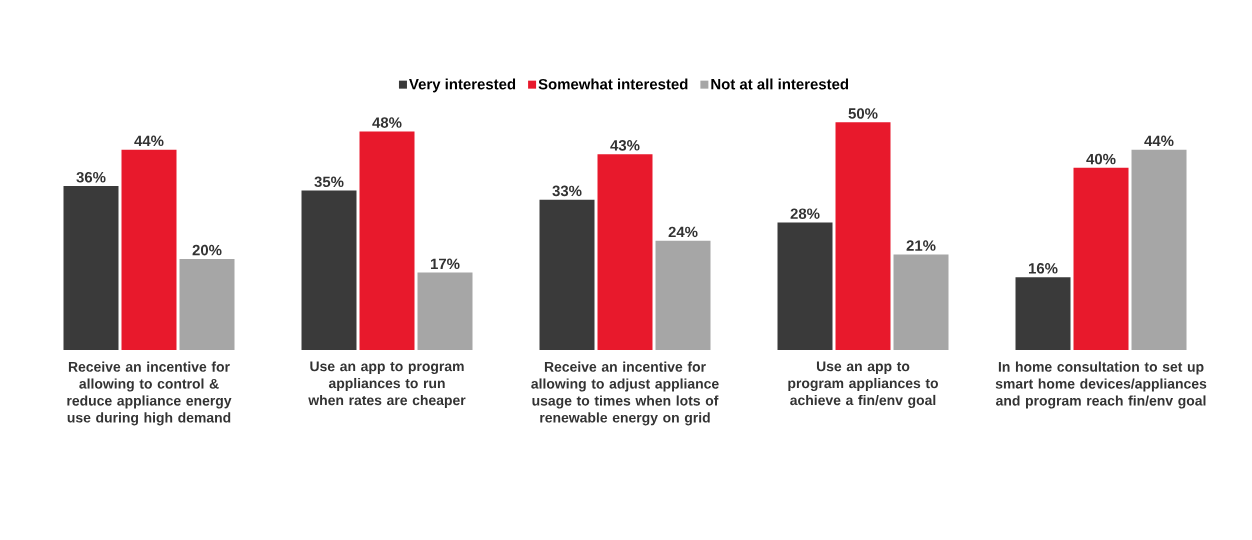 Image resolution: width=1252 pixels, height=540 pixels. What do you see at coordinates (863, 384) in the screenshot?
I see `x-tick-label: Use an app to program appliances to achieve a fin/env goal` at bounding box center [863, 384].